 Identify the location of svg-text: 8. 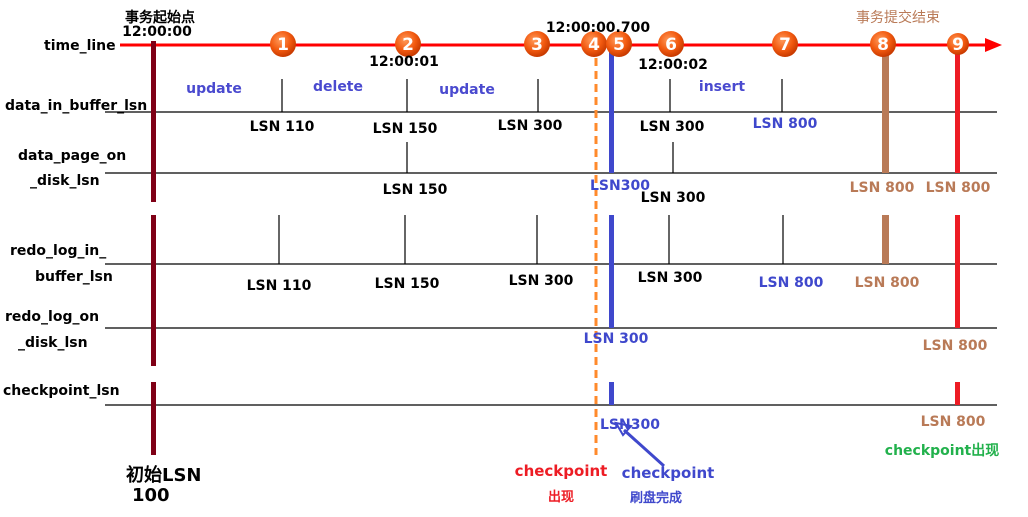
(883, 45).